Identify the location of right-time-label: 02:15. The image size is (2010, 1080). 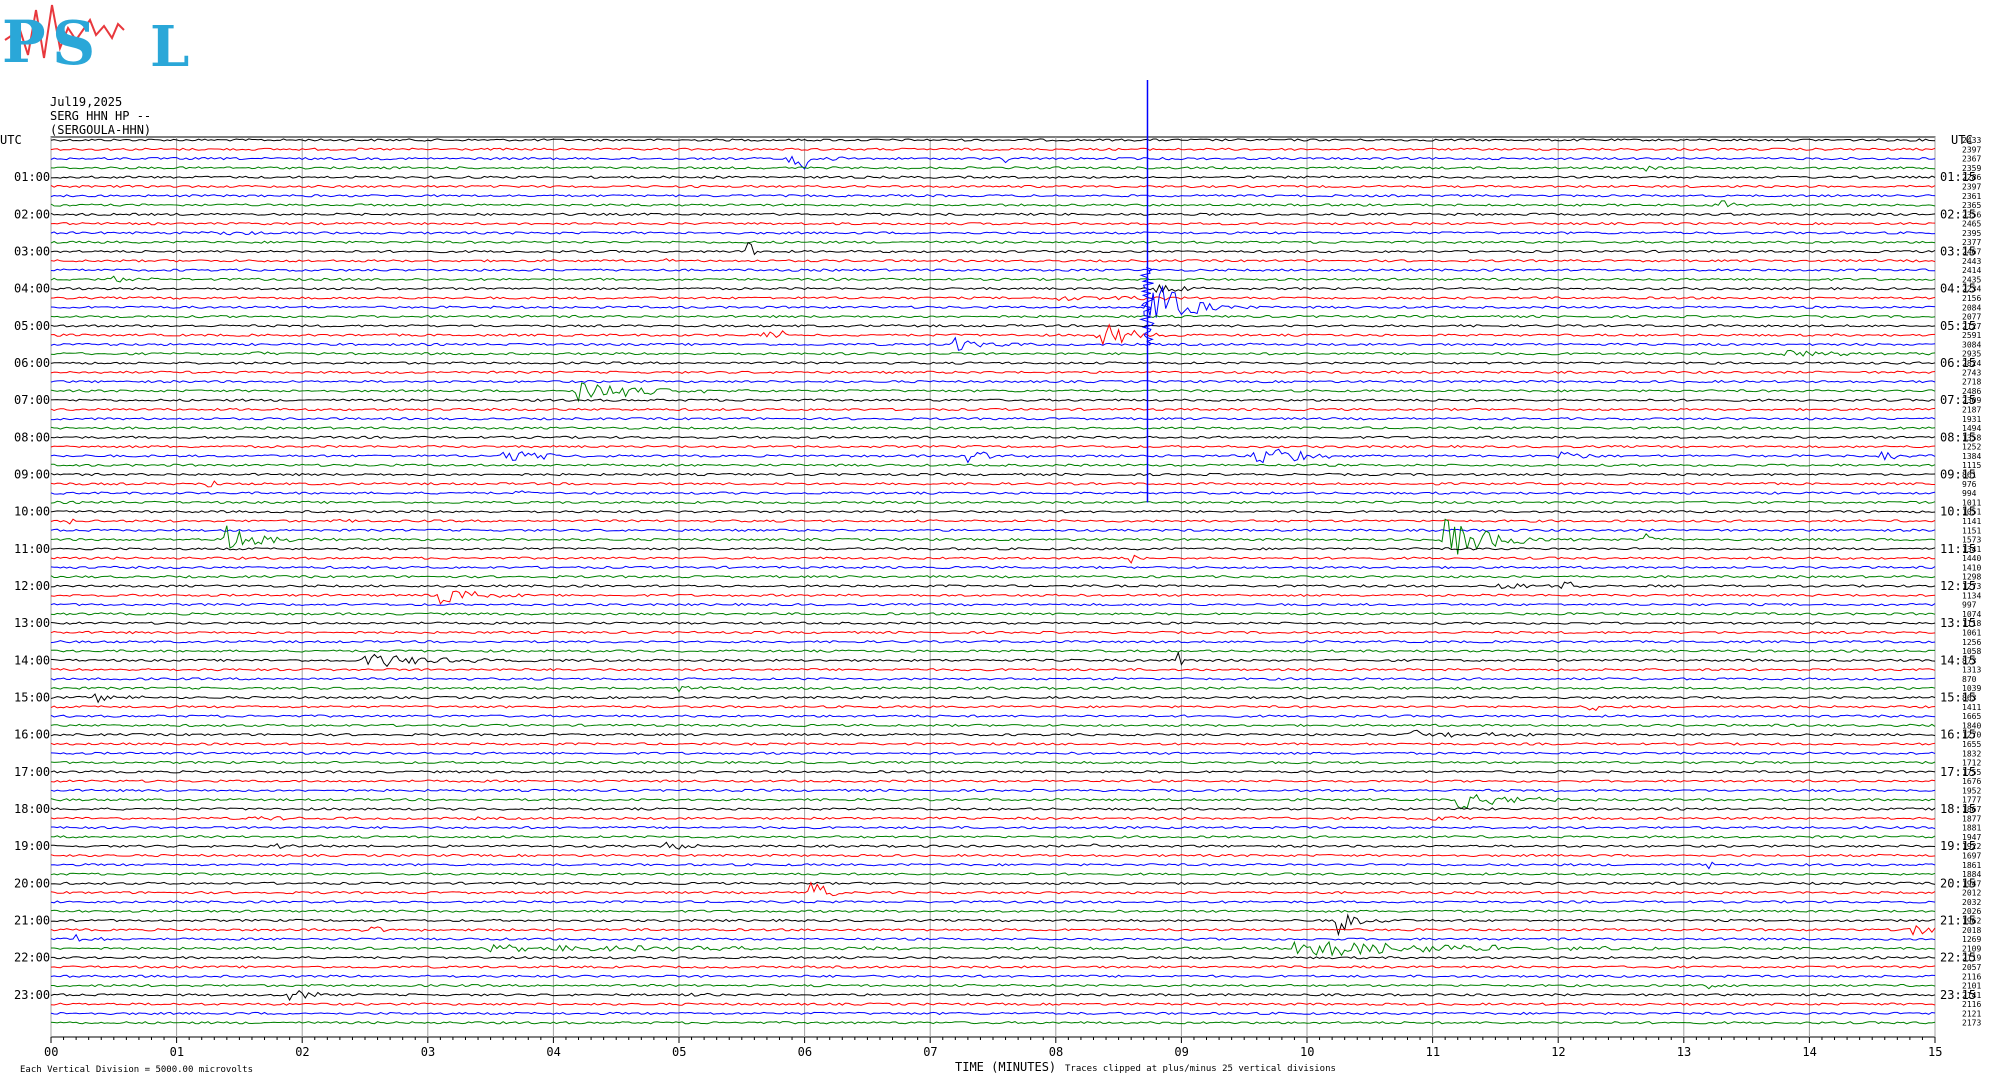
(1958, 214).